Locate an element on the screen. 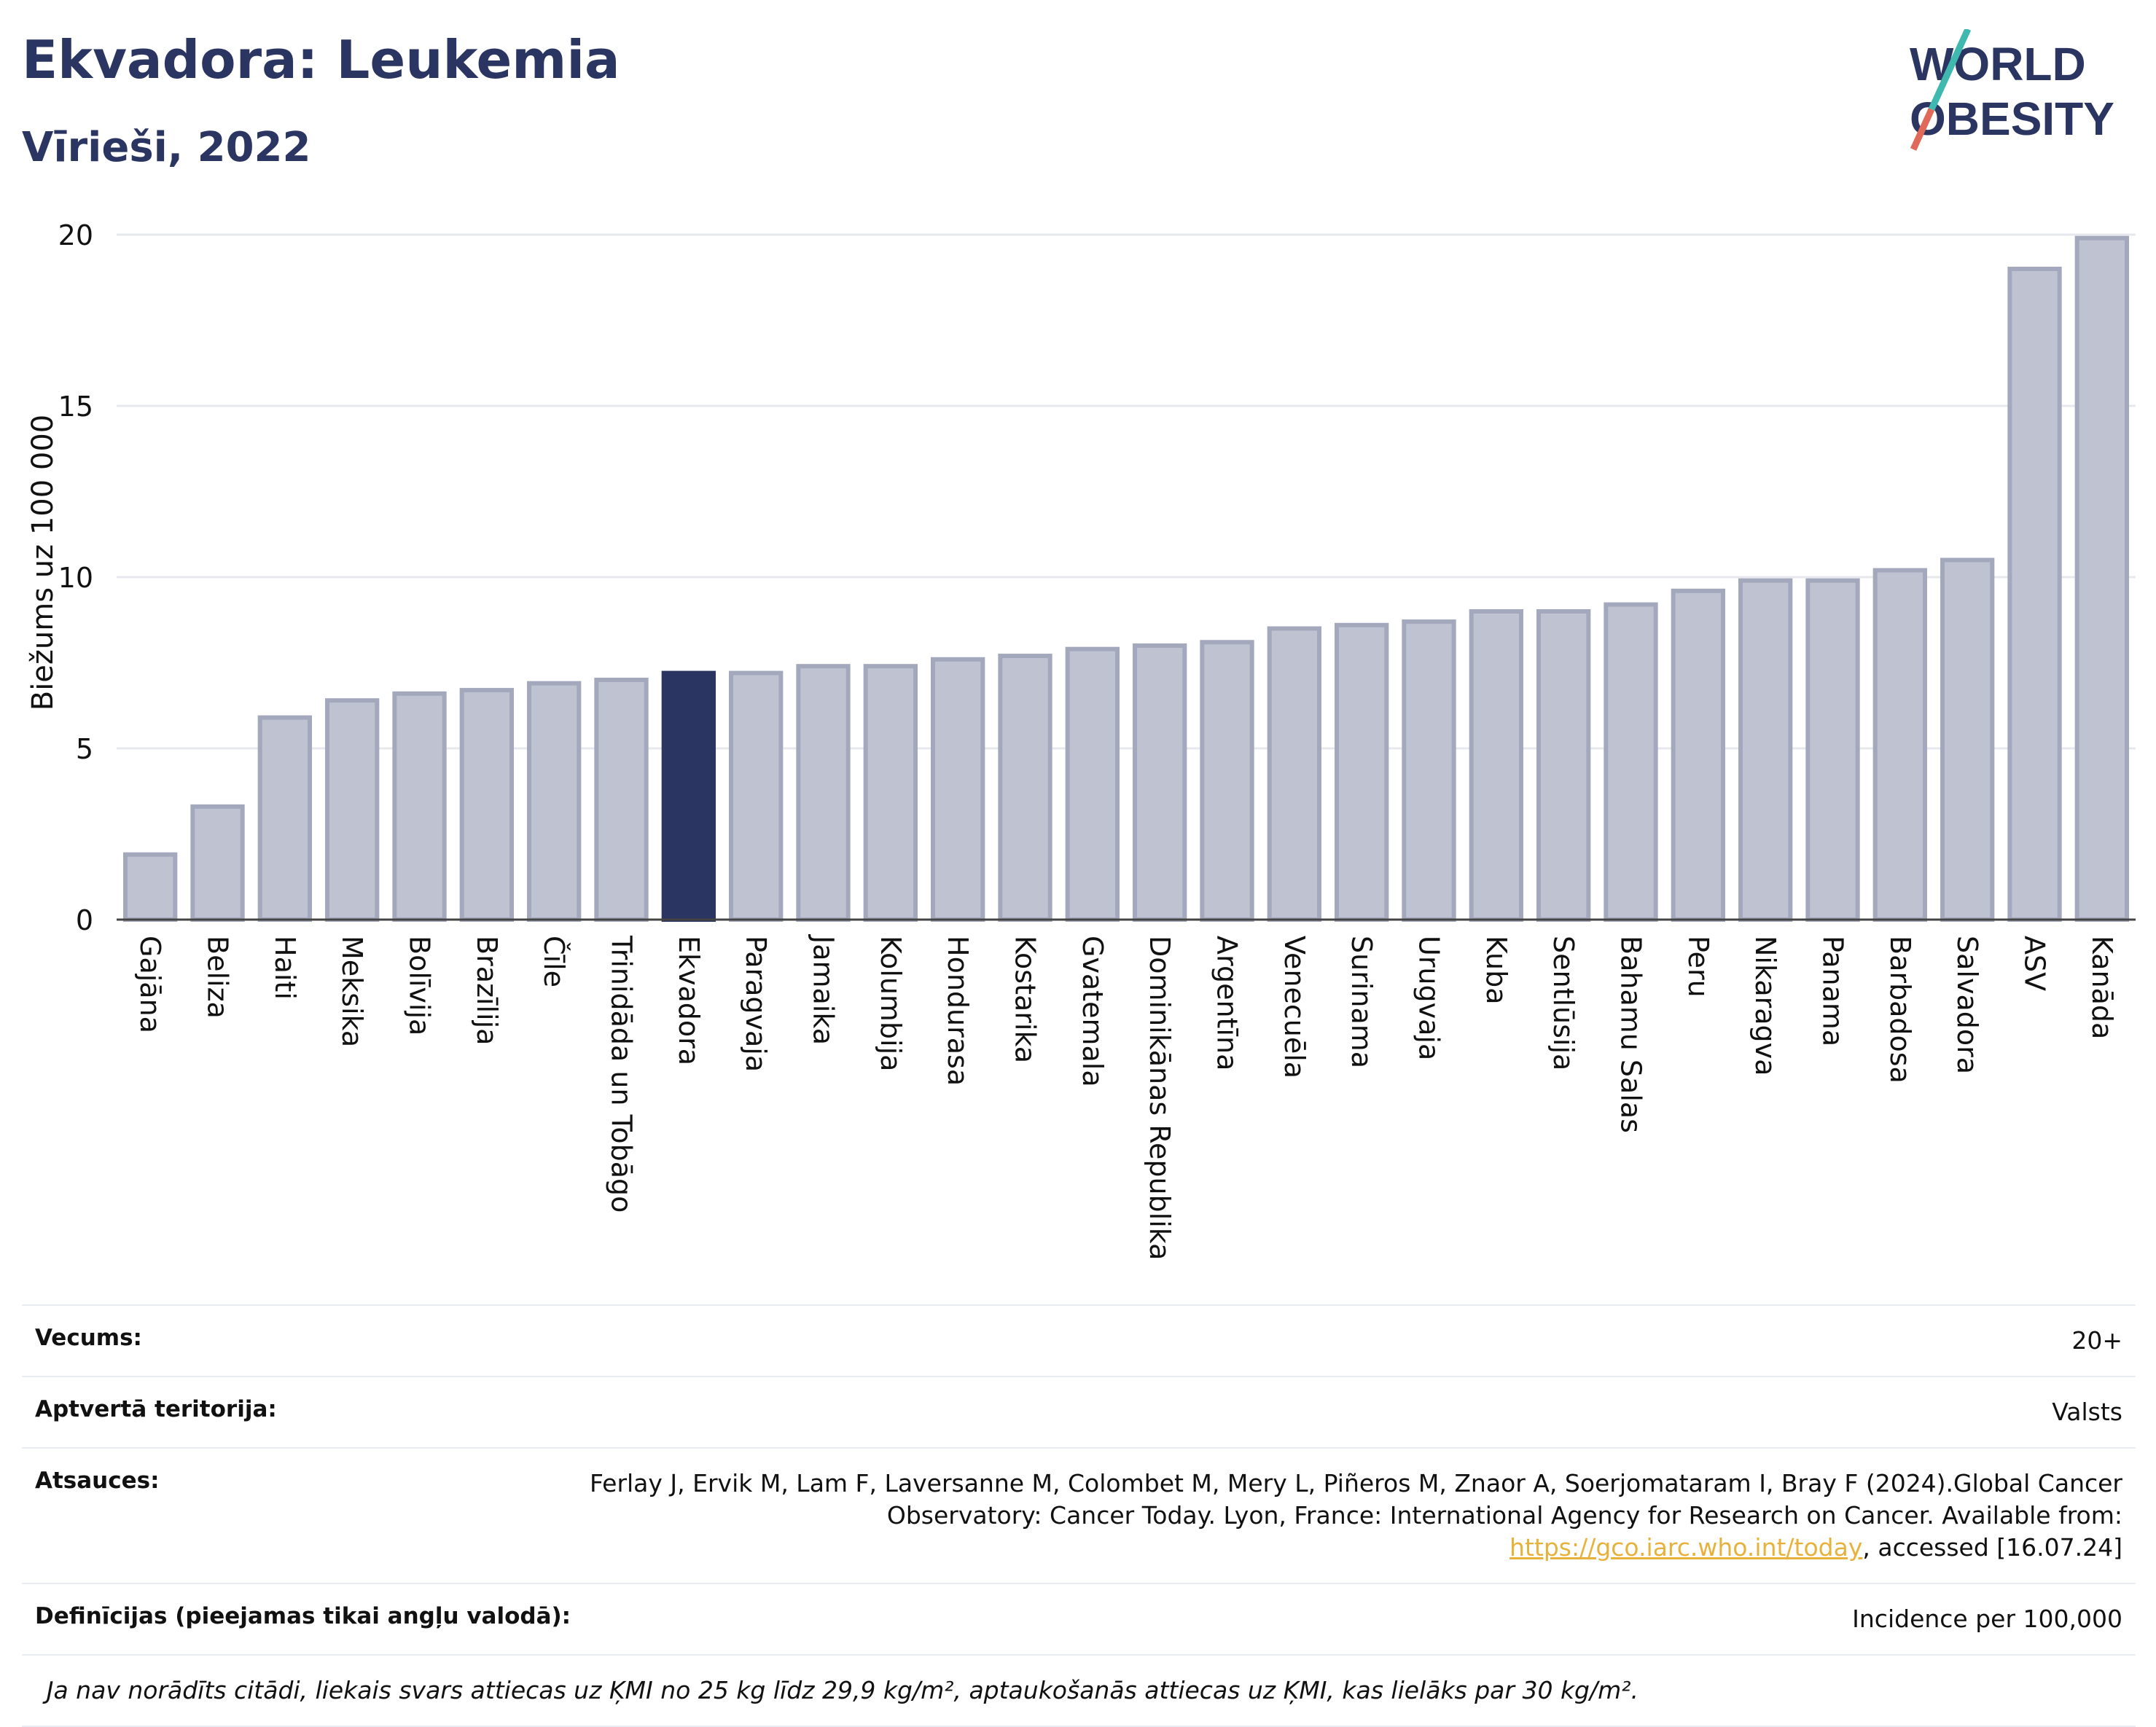 This screenshot has height=1727, width=2156. logo-slash-teal is located at coordinates (1950, 70).